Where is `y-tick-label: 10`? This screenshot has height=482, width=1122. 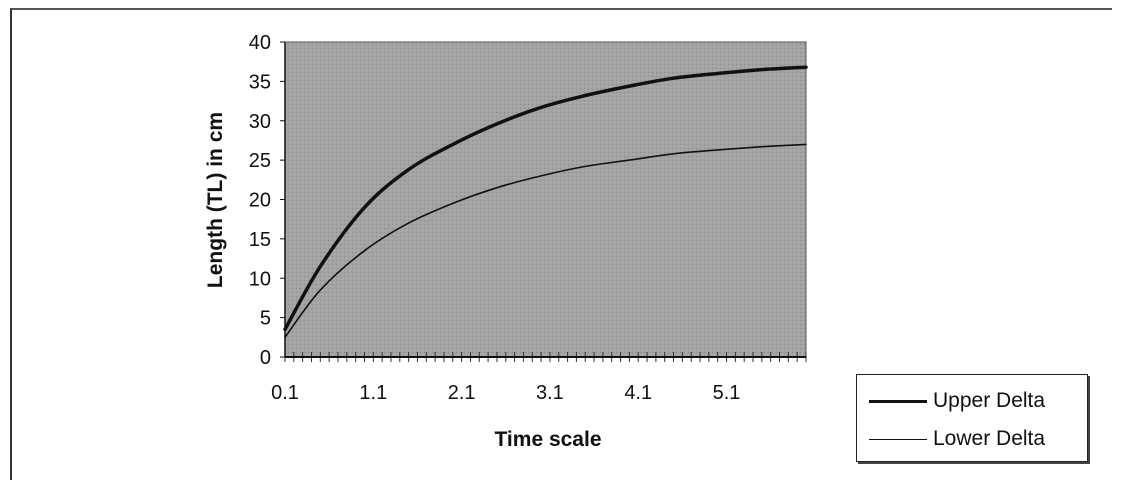
y-tick-label: 10 is located at coordinates (260, 279).